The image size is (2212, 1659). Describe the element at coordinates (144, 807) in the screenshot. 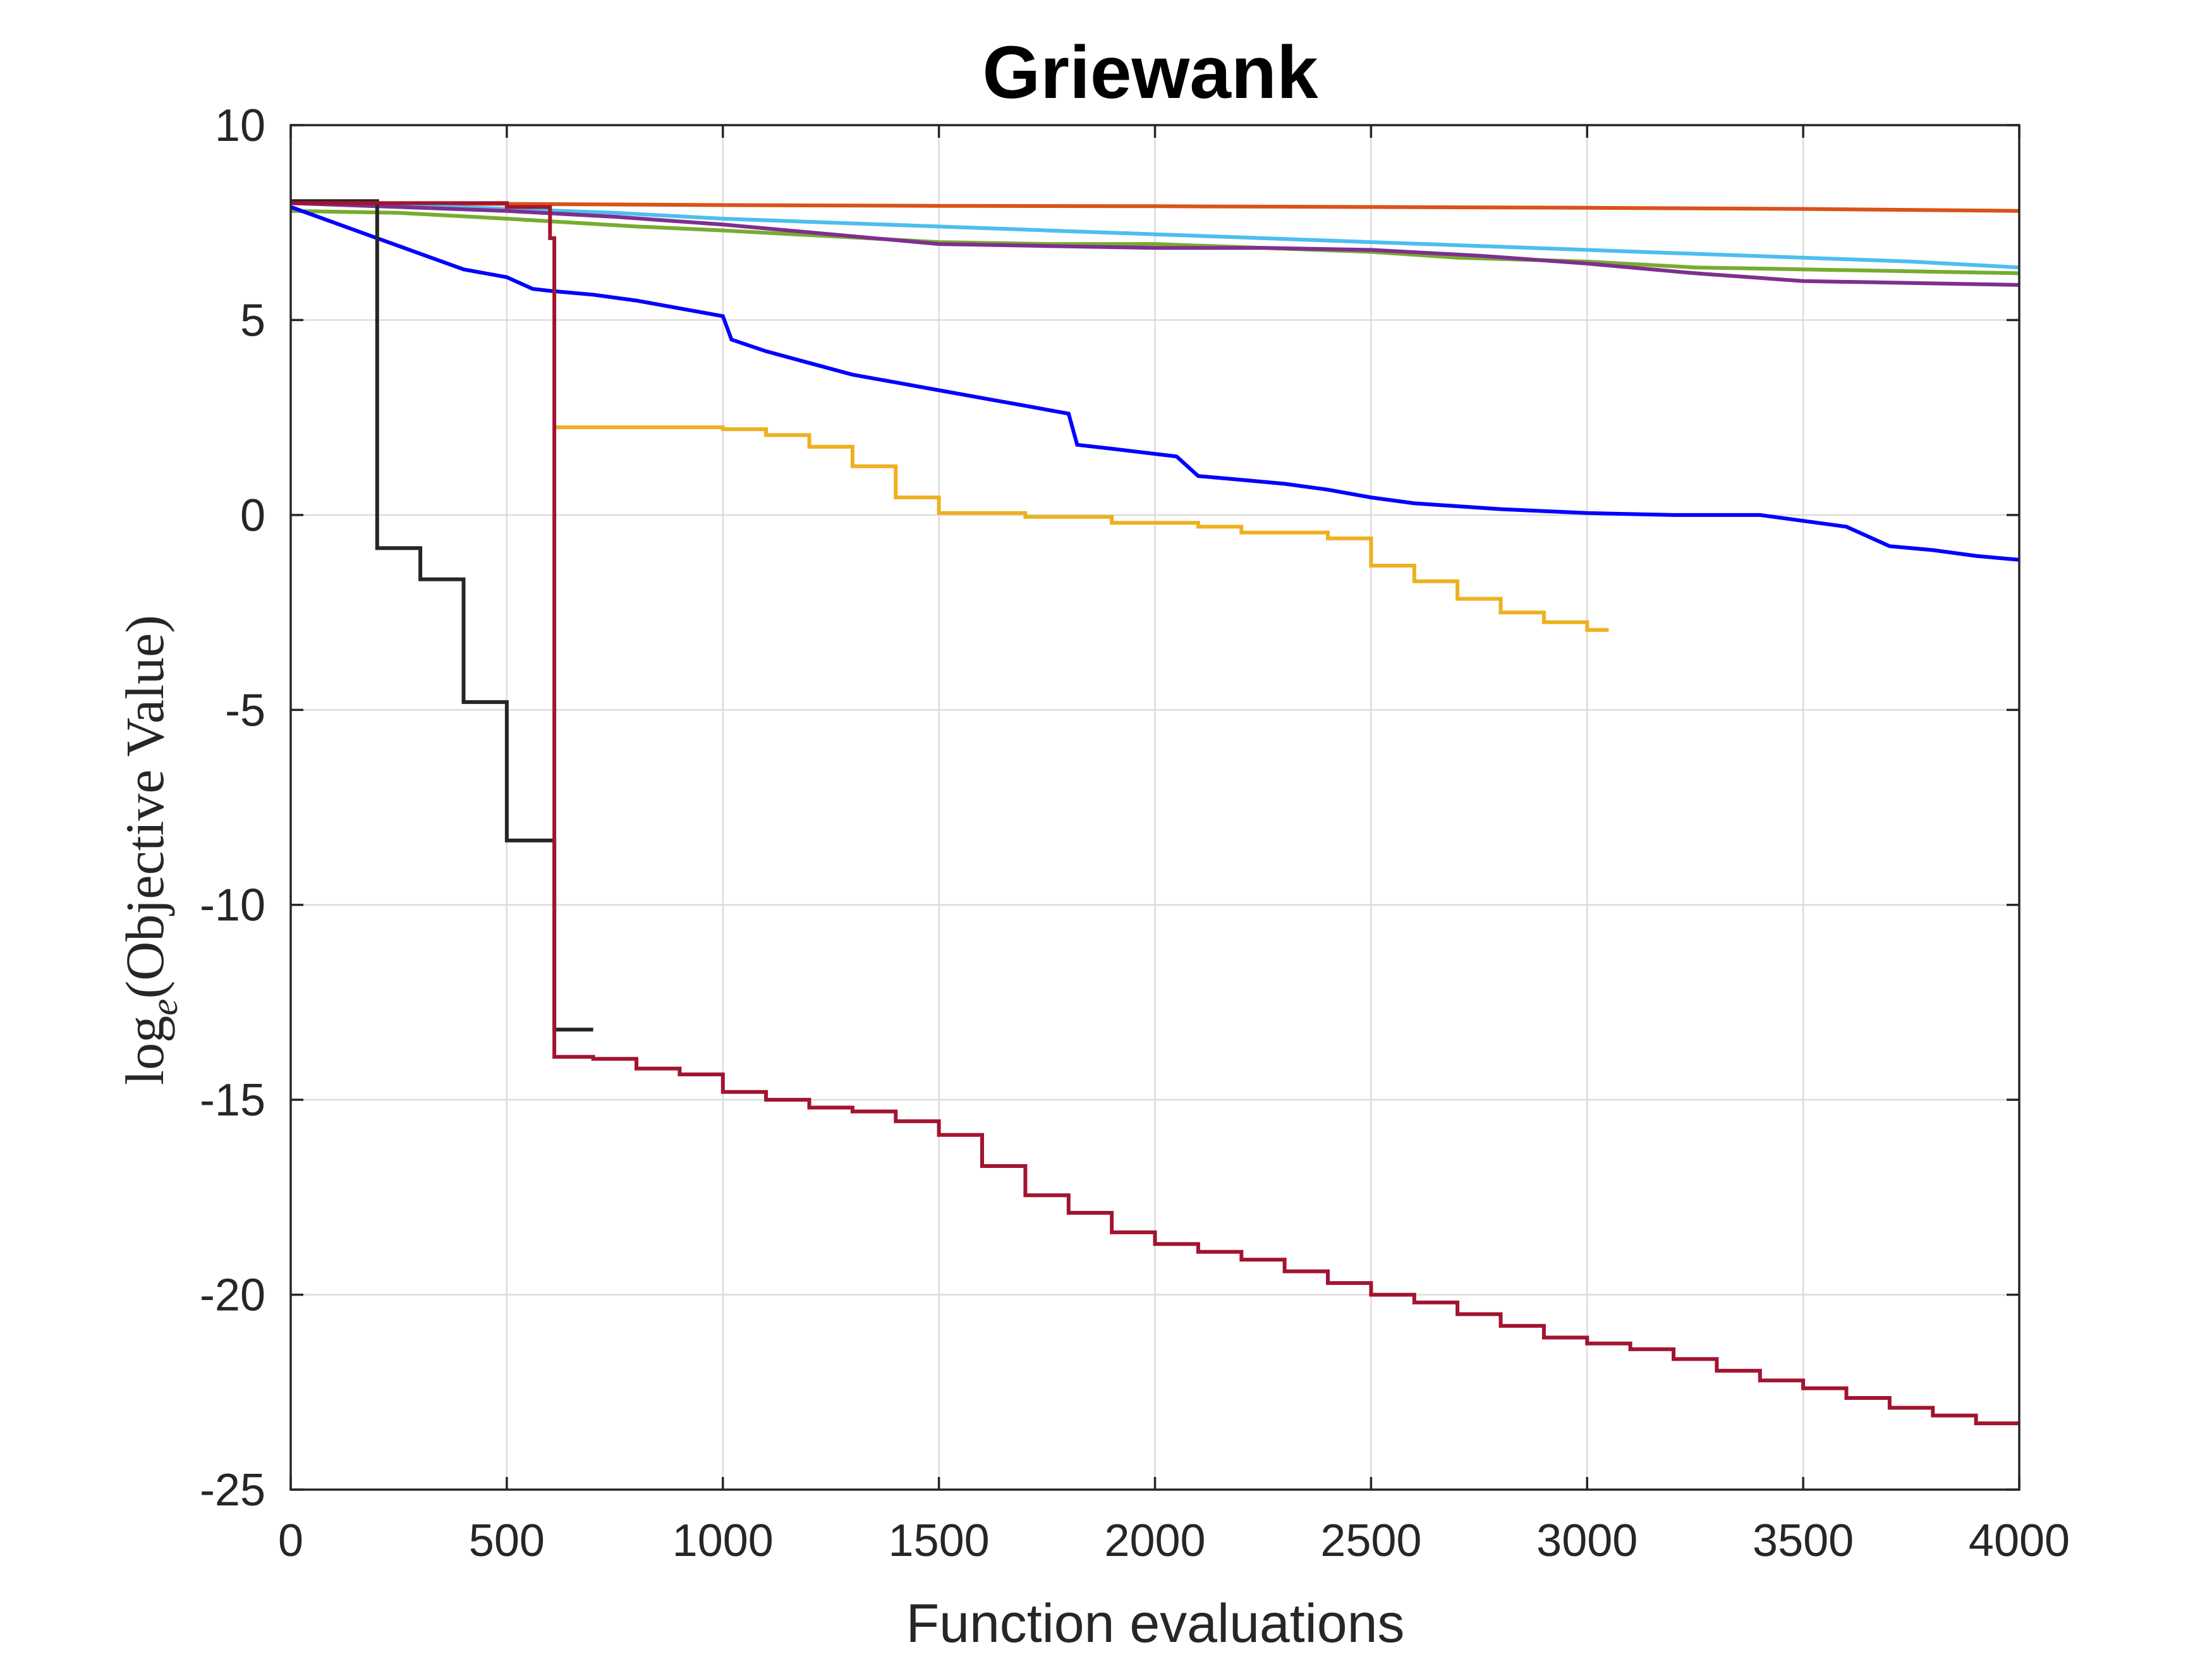

I see `y-axis-label-rest: (Objective Value)` at that location.